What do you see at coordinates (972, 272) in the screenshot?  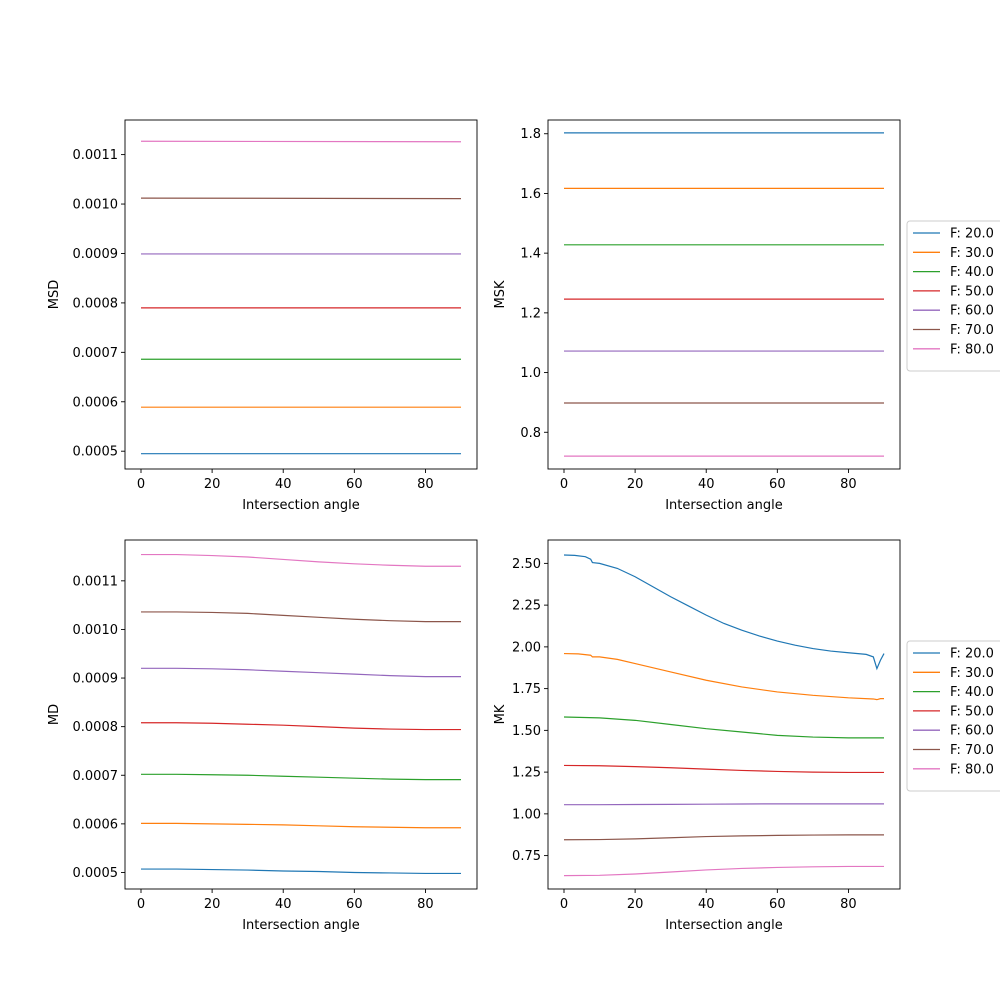 I see `legend-top-label-3: F: 40.0` at bounding box center [972, 272].